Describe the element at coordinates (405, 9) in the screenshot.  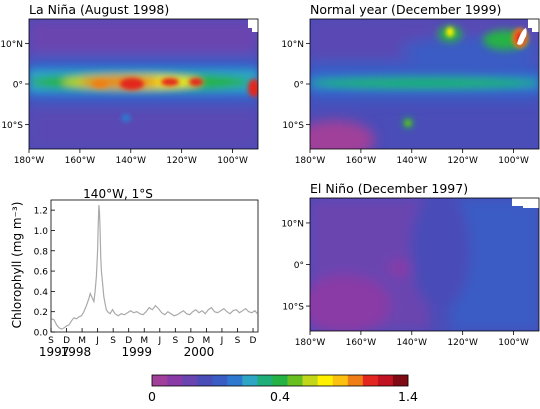
I see `panel-title-normal-year: Normal year (December 1999)` at that location.